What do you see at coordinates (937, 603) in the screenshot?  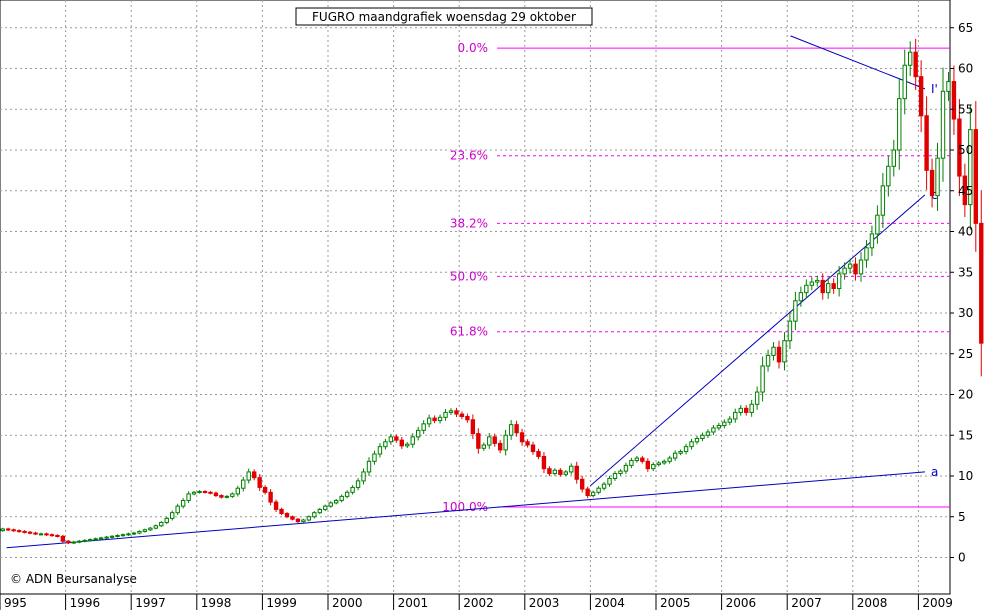 I see `x-tick-label: 2009` at bounding box center [937, 603].